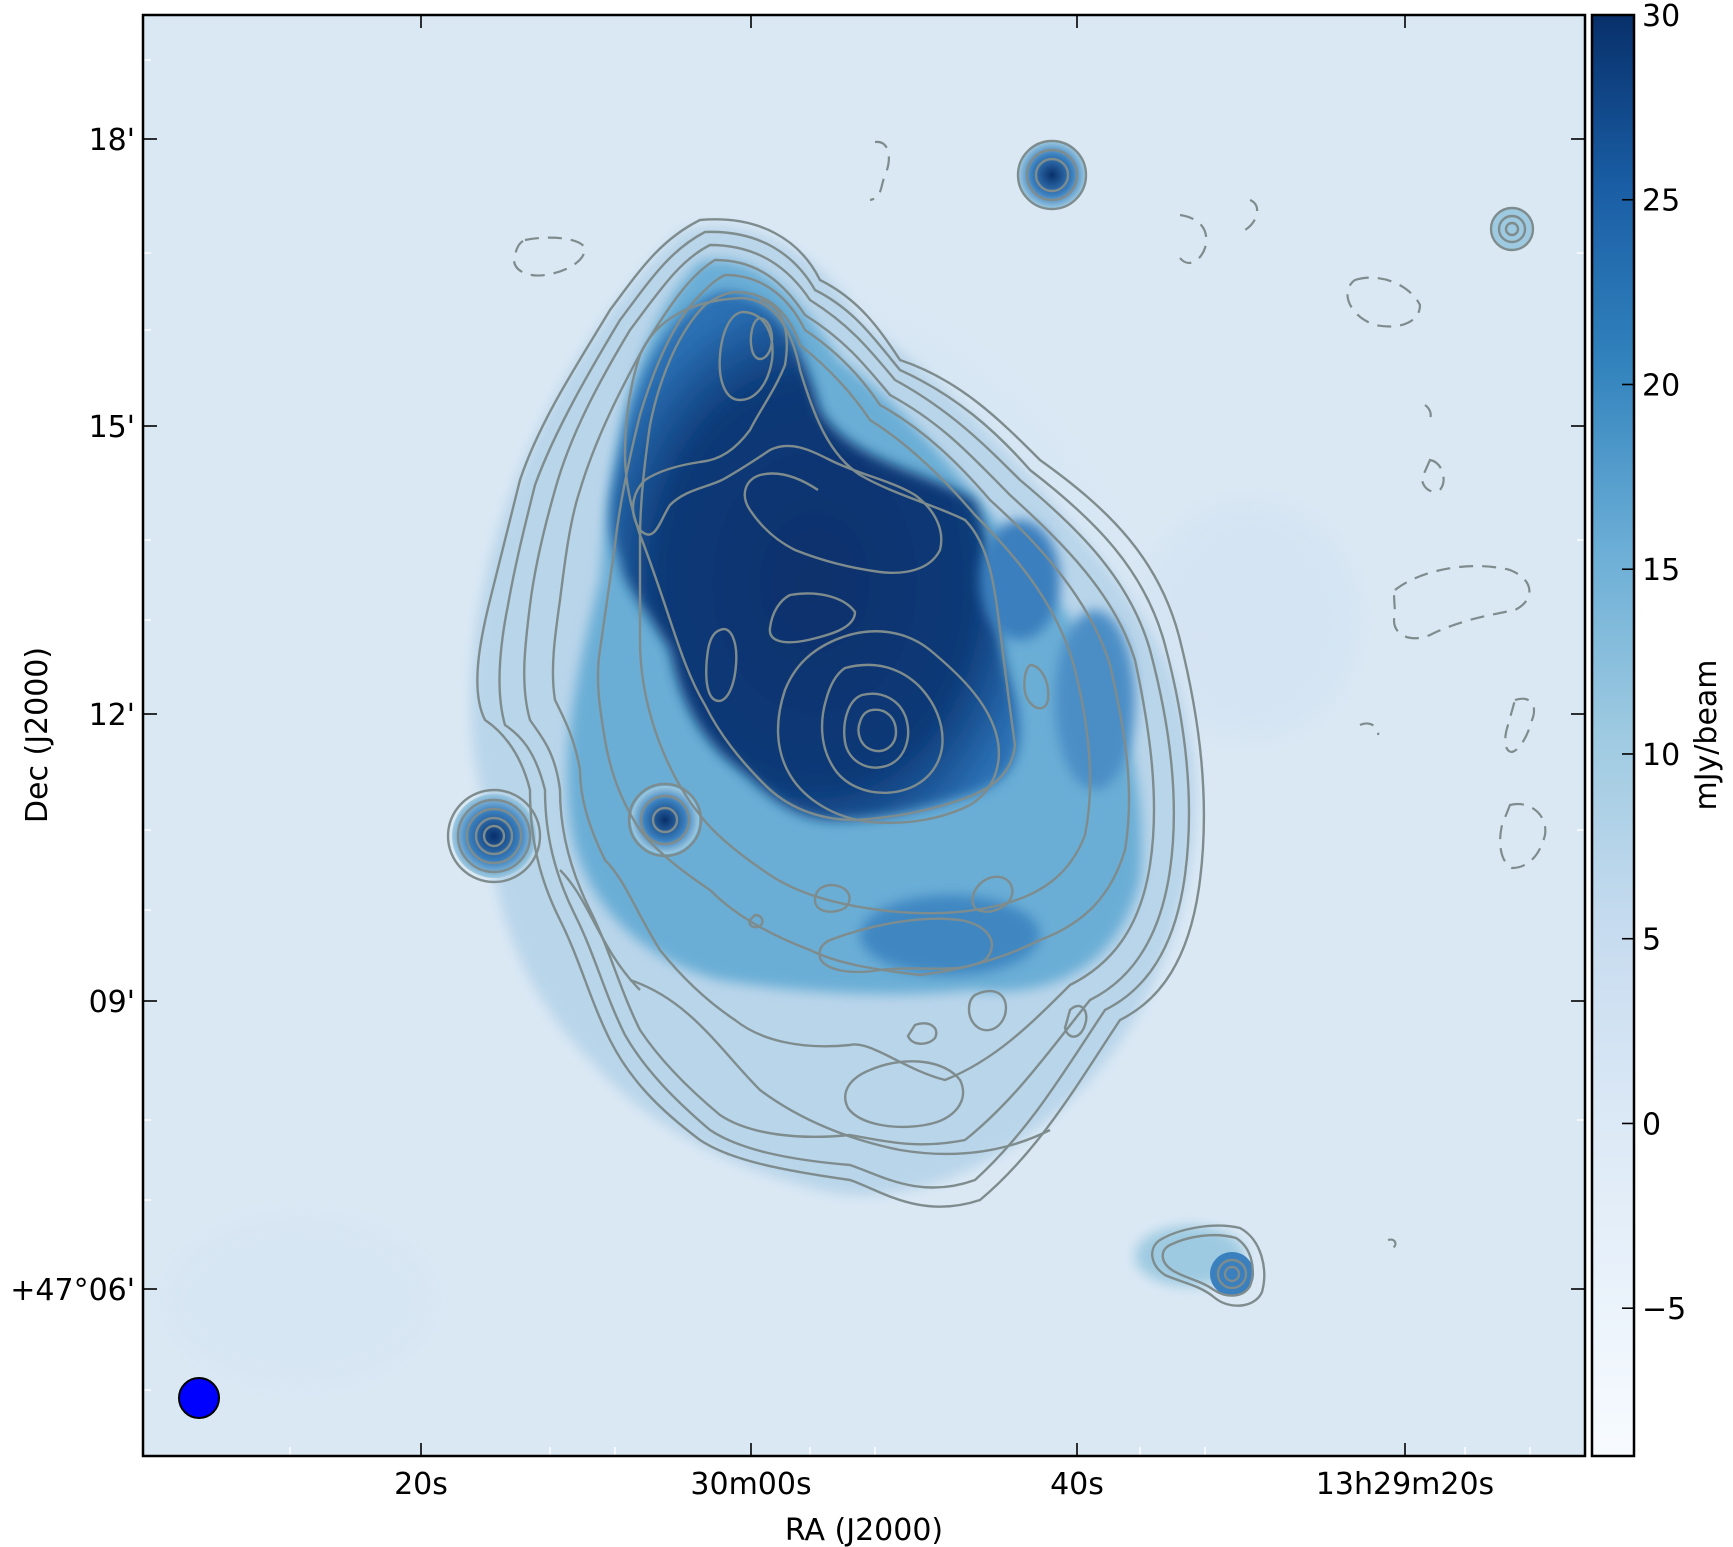 This screenshot has height=1547, width=1733. I want to click on colorbar-tick-label: −5, so click(1664, 1309).